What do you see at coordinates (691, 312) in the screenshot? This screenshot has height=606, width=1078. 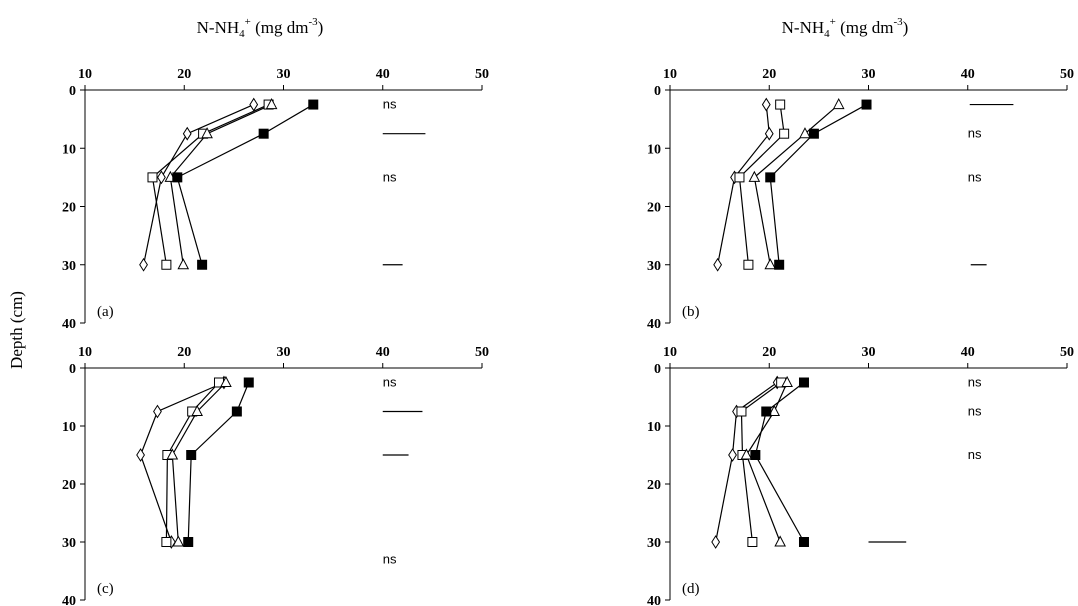 I see `panel-label: (b)` at bounding box center [691, 312].